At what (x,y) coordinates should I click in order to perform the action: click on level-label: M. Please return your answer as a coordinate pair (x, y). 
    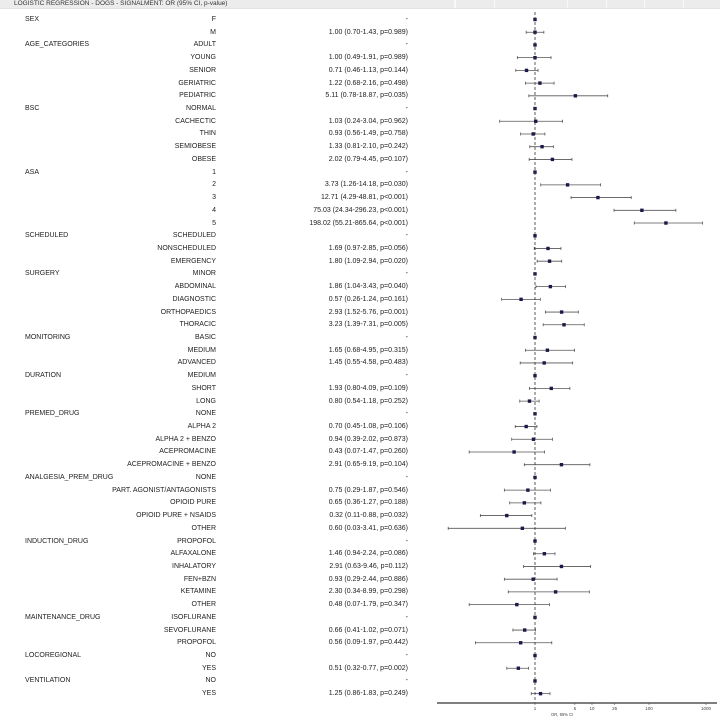
    Looking at the image, I should click on (213, 32).